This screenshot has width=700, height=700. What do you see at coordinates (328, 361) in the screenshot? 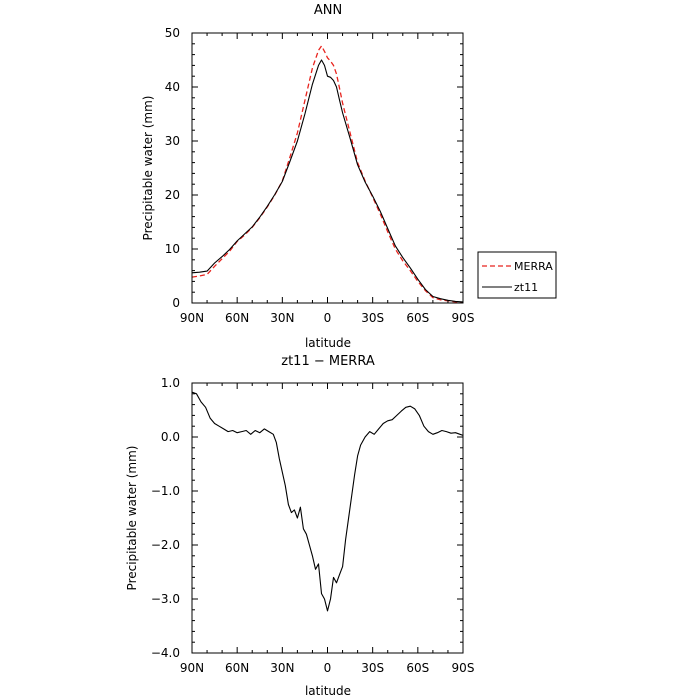
I see `lower-chart-title: zt11 − MERRA` at bounding box center [328, 361].